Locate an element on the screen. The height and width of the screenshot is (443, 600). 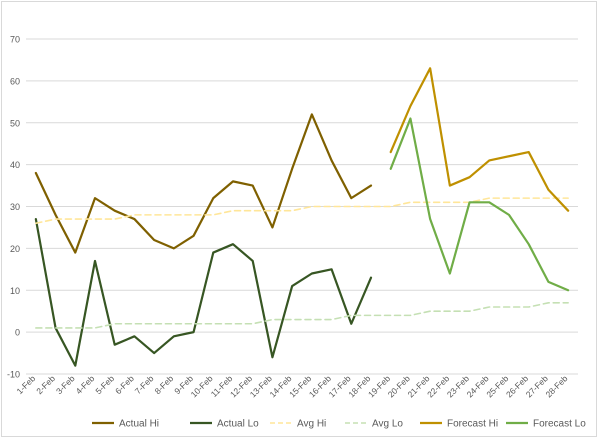
y-tick-label: -10 is located at coordinates (13, 375).